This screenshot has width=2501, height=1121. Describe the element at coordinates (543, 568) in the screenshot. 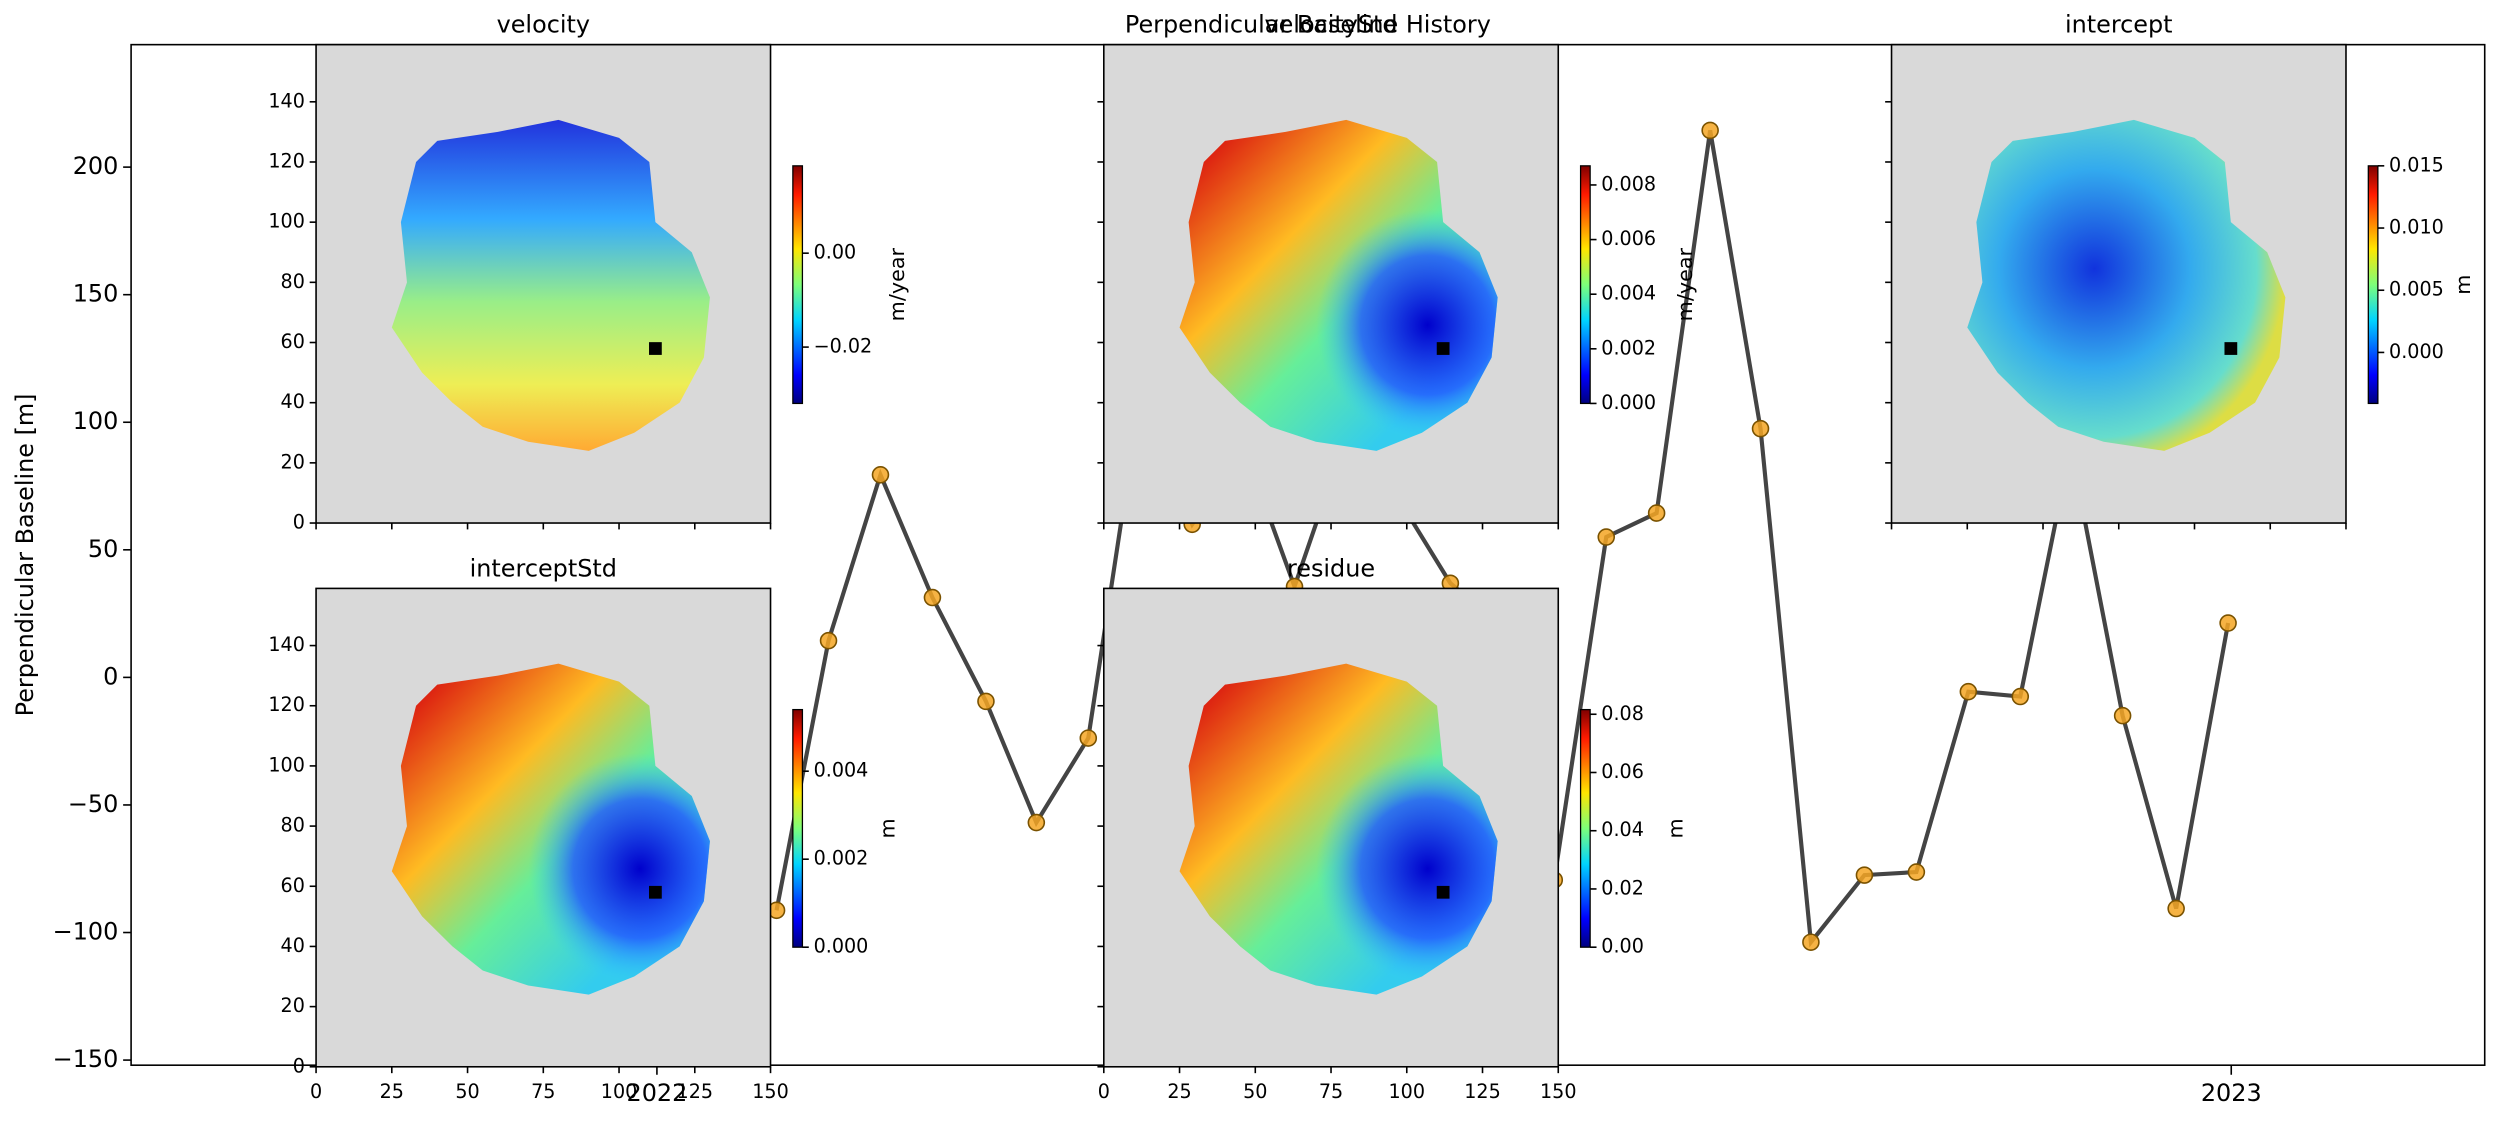

I see `panel-title: interceptStd` at that location.